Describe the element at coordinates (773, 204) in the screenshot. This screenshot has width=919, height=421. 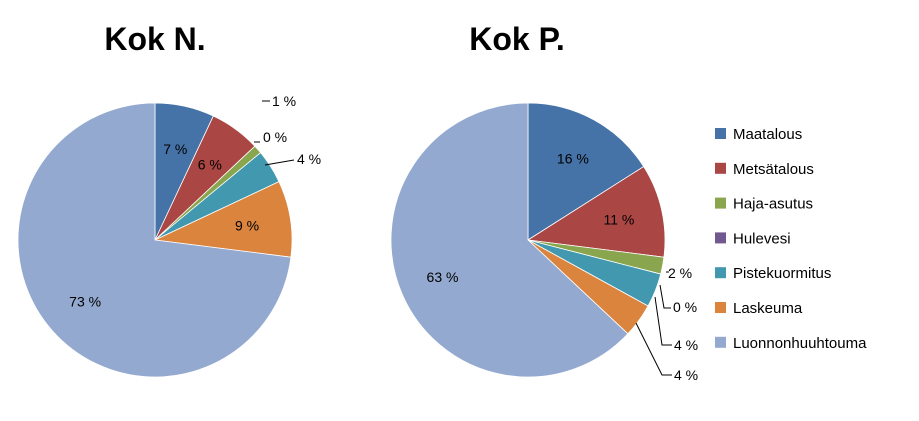
I see `legend-label-haja-asutus: Haja-asutus` at that location.